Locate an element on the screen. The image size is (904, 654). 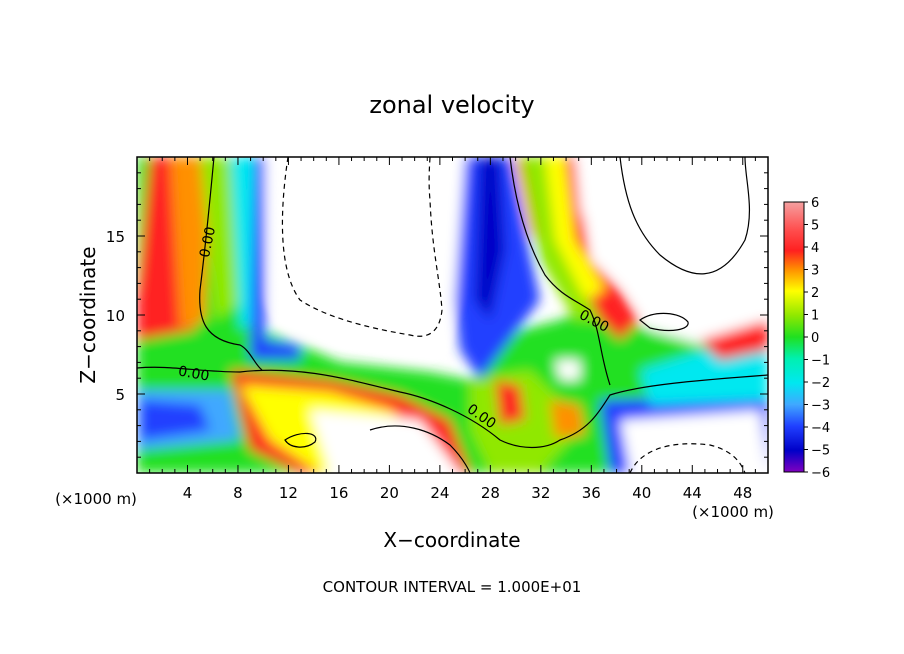
x-tick-label: 40 is located at coordinates (641, 493).